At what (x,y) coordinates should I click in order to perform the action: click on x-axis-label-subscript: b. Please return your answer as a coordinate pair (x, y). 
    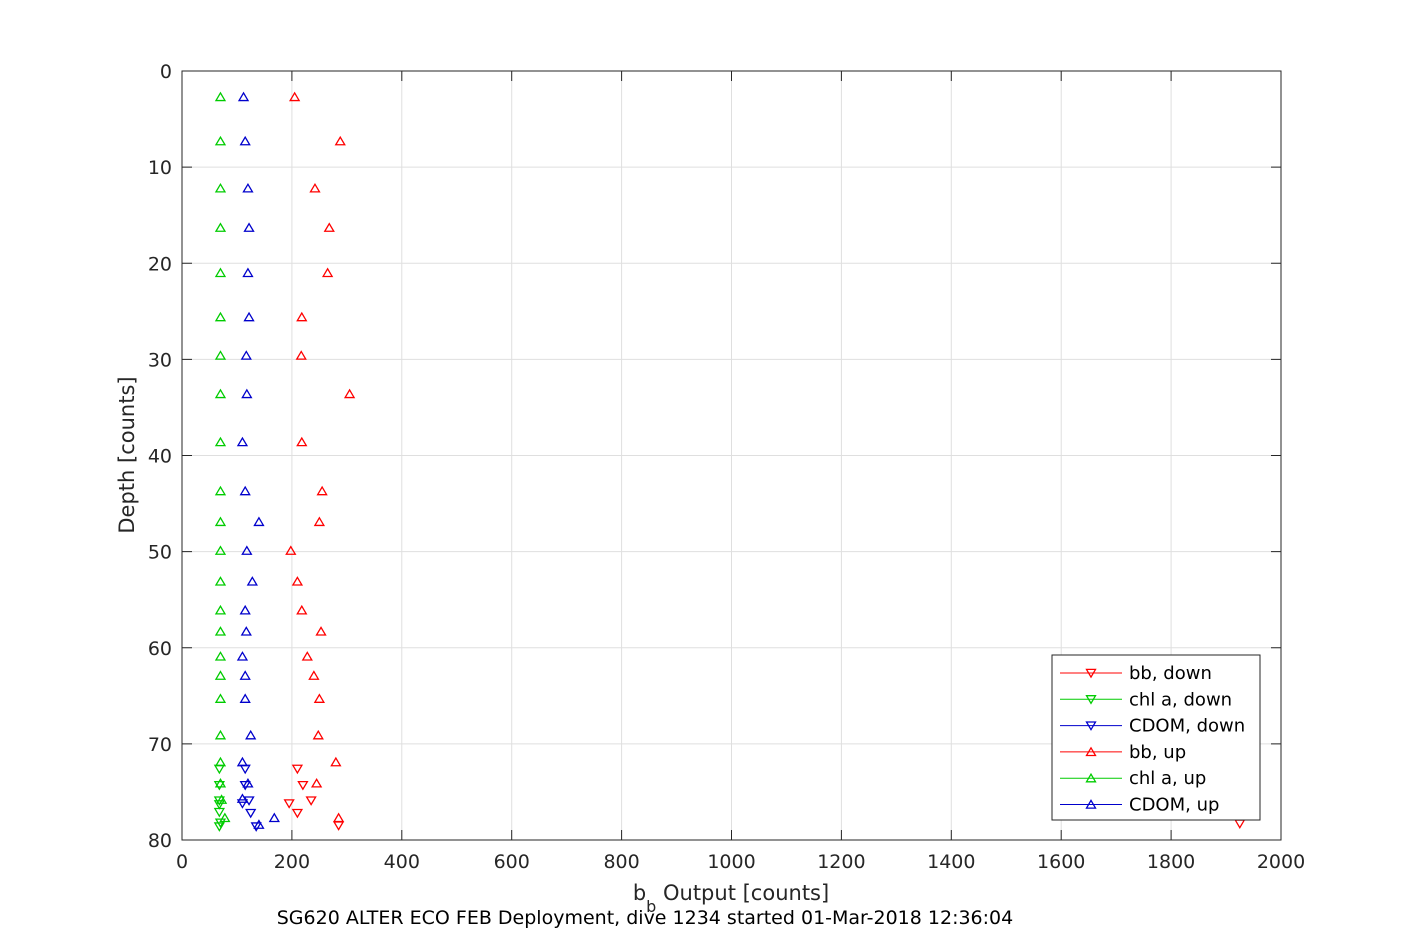
    Looking at the image, I should click on (651, 906).